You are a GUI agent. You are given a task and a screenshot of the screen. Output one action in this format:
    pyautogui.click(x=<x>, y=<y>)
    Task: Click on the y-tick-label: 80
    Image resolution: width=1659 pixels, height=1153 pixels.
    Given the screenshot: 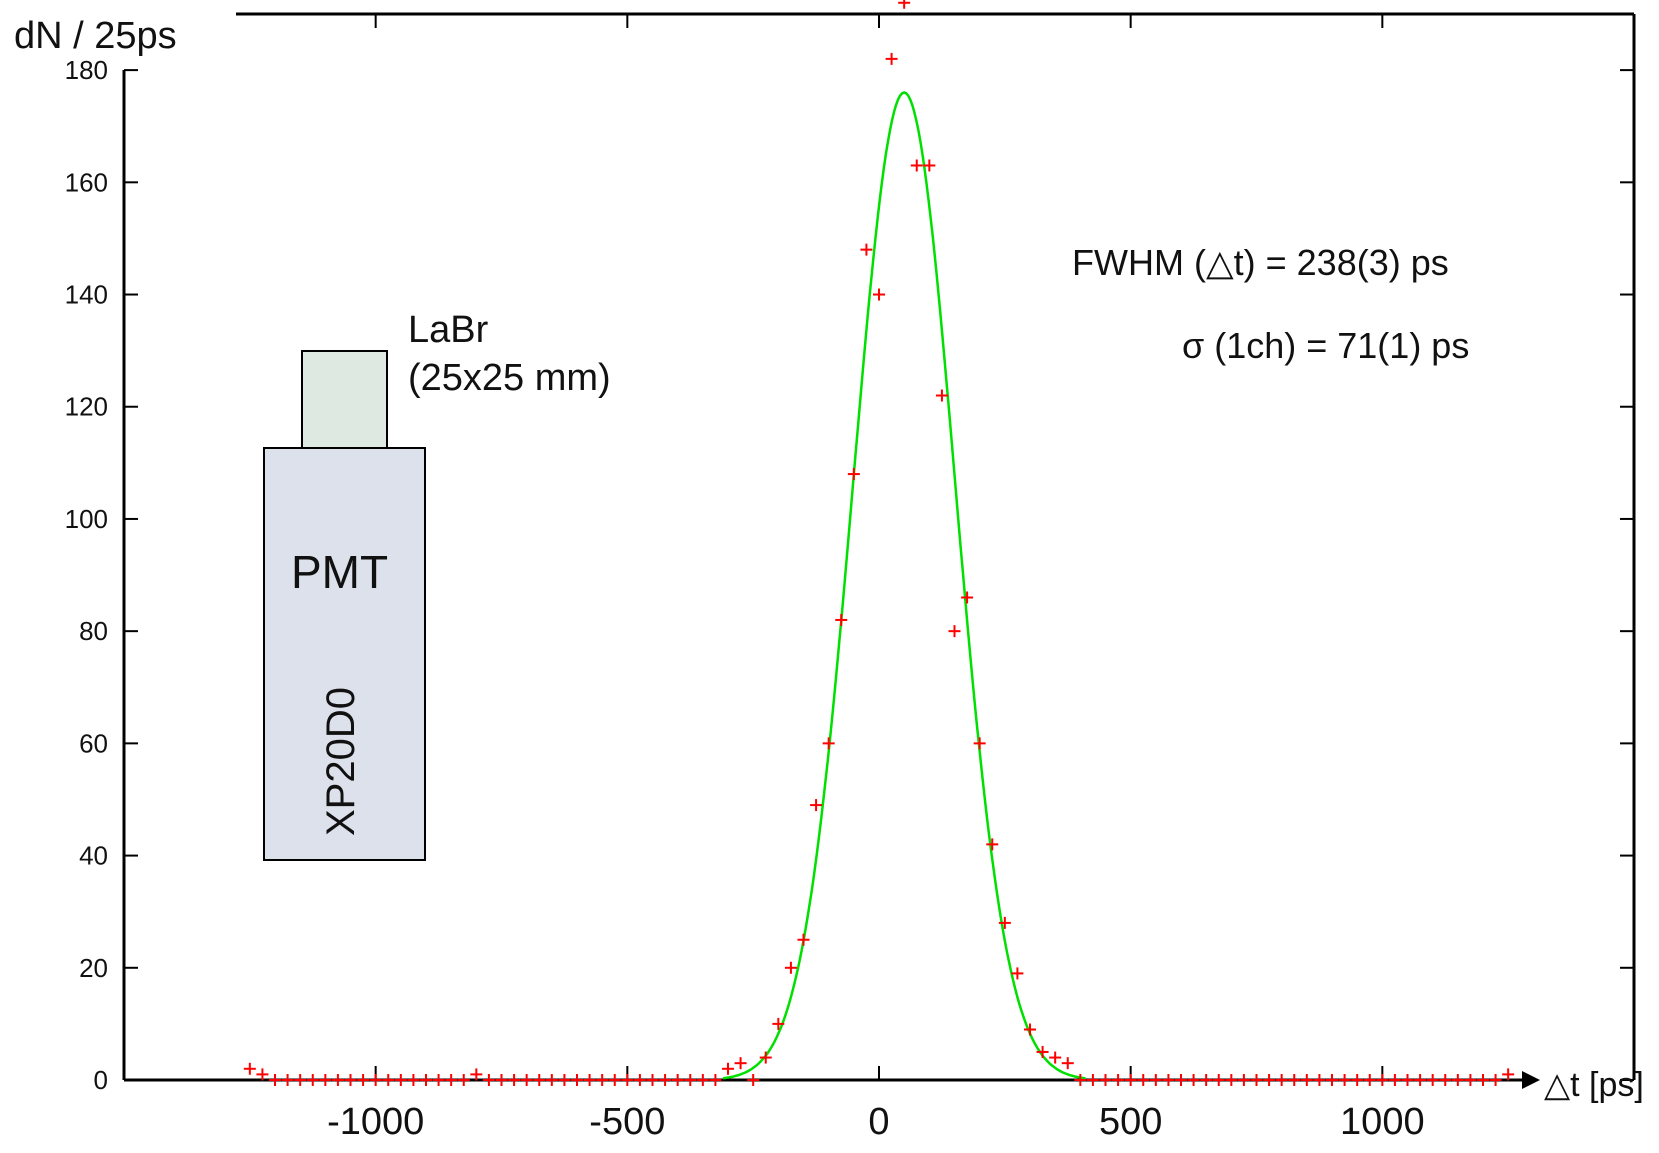 What is the action you would take?
    pyautogui.click(x=93, y=631)
    